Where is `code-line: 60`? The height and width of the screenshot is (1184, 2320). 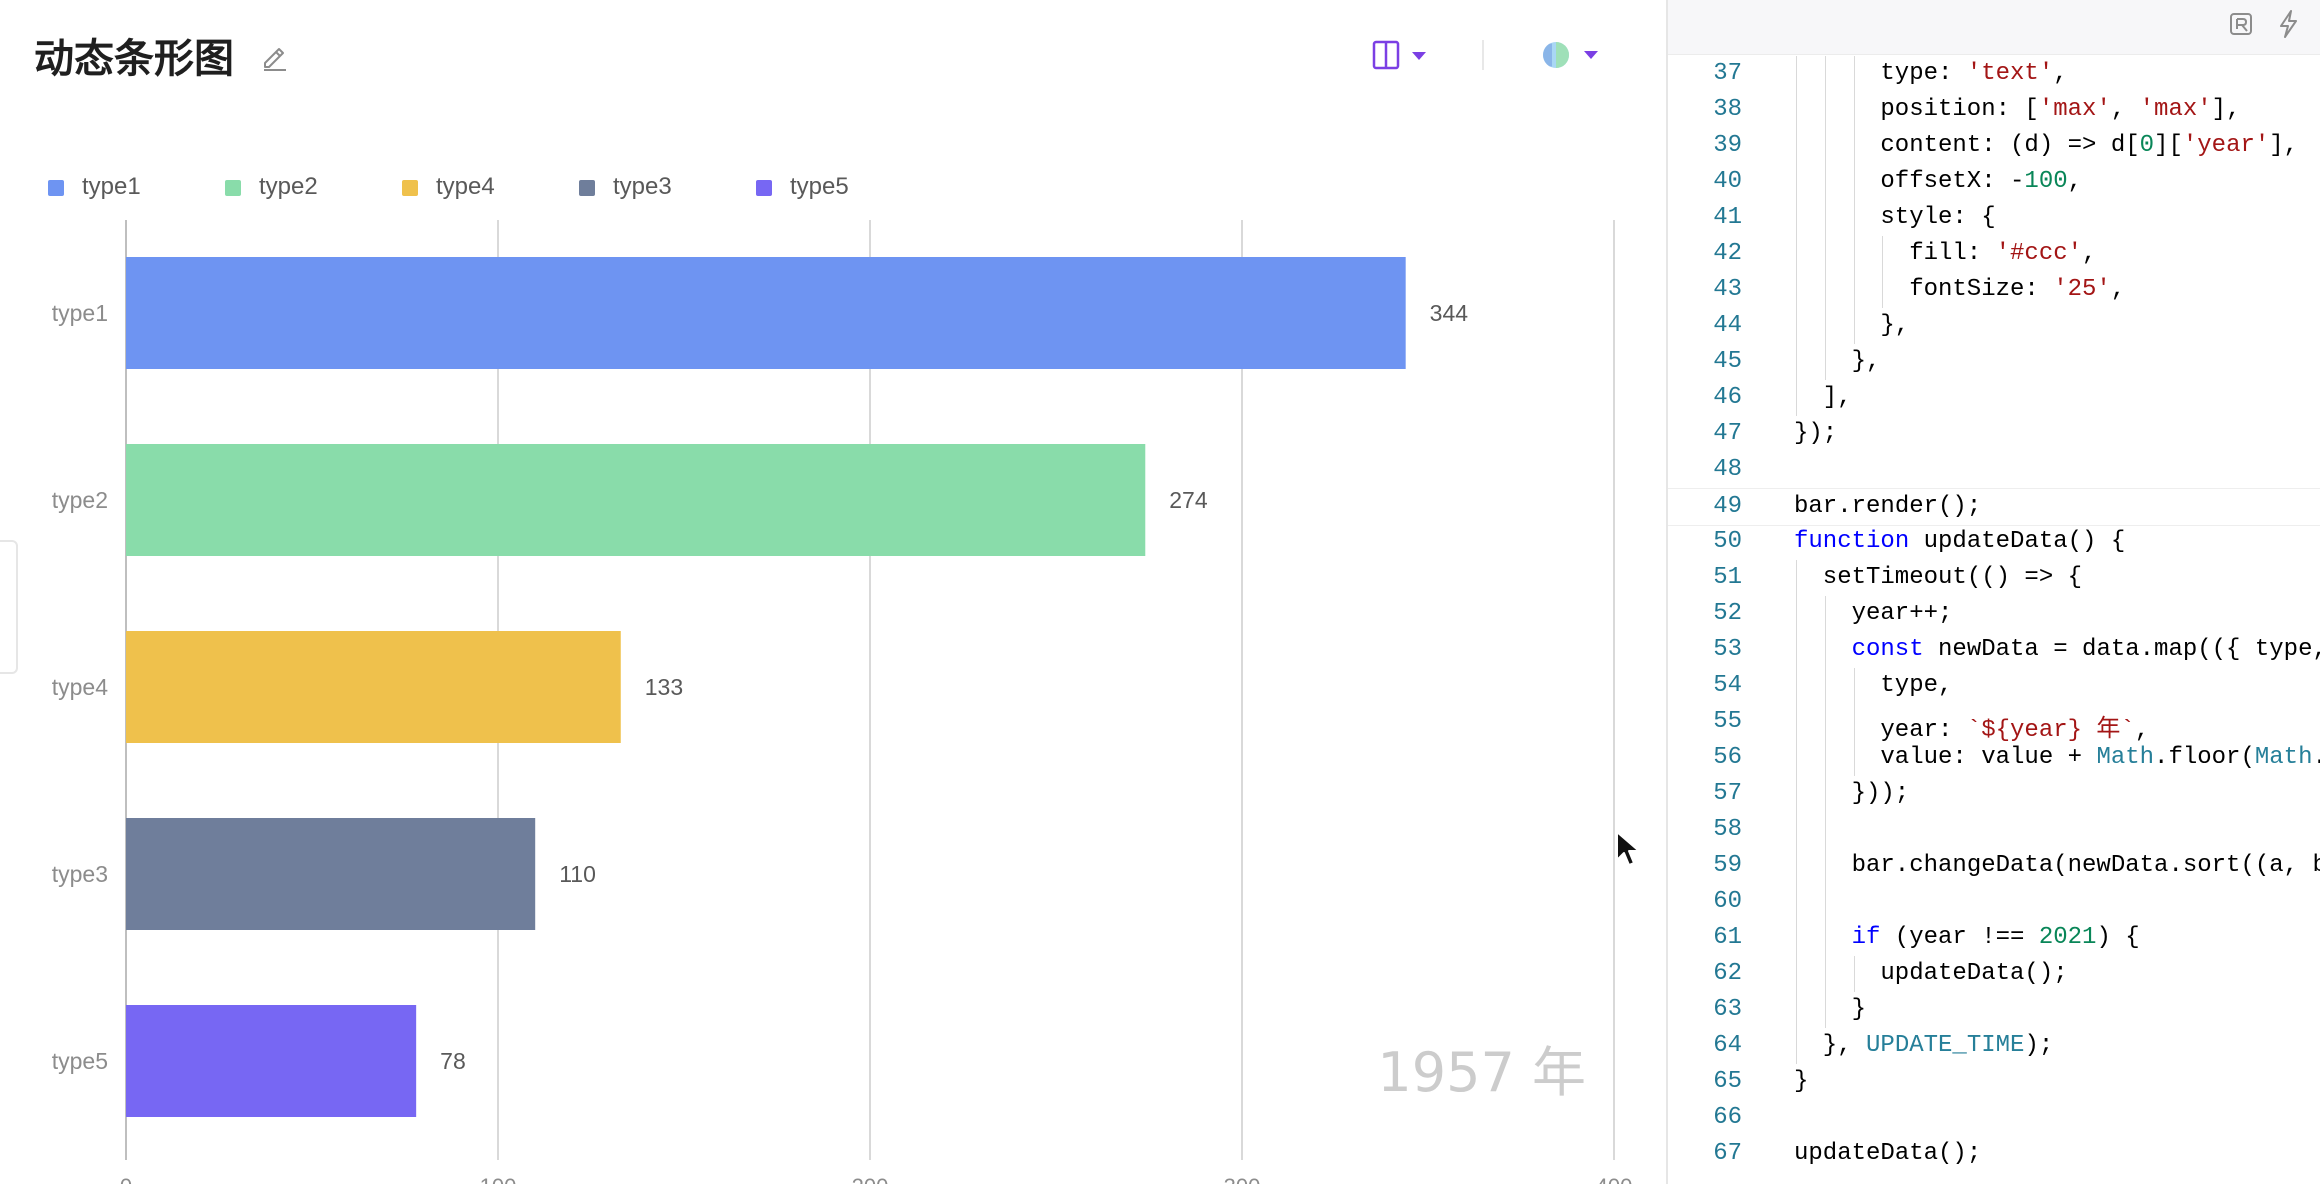
code-line: 60 is located at coordinates (1994, 902).